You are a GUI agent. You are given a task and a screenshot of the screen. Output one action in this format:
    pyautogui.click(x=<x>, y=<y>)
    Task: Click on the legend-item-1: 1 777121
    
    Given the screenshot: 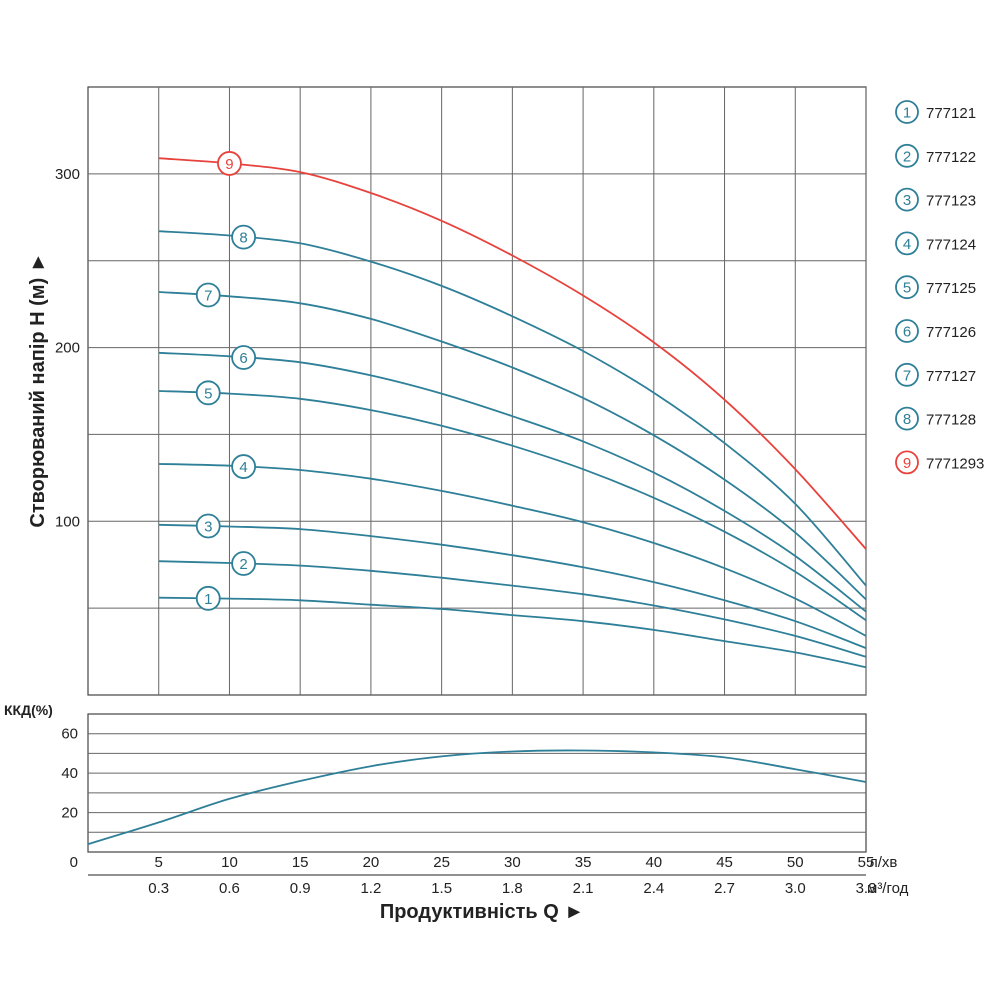 What is the action you would take?
    pyautogui.click(x=935, y=112)
    